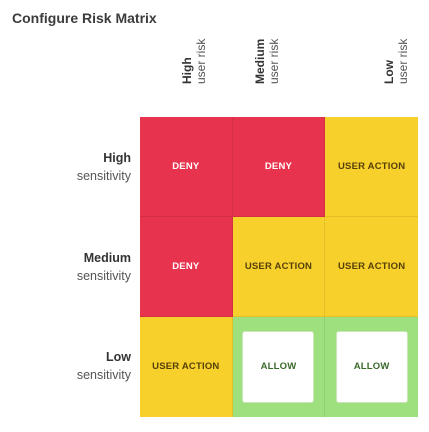  Describe the element at coordinates (65, 167) in the screenshot. I see `row-header-high: High sensitivity` at that location.